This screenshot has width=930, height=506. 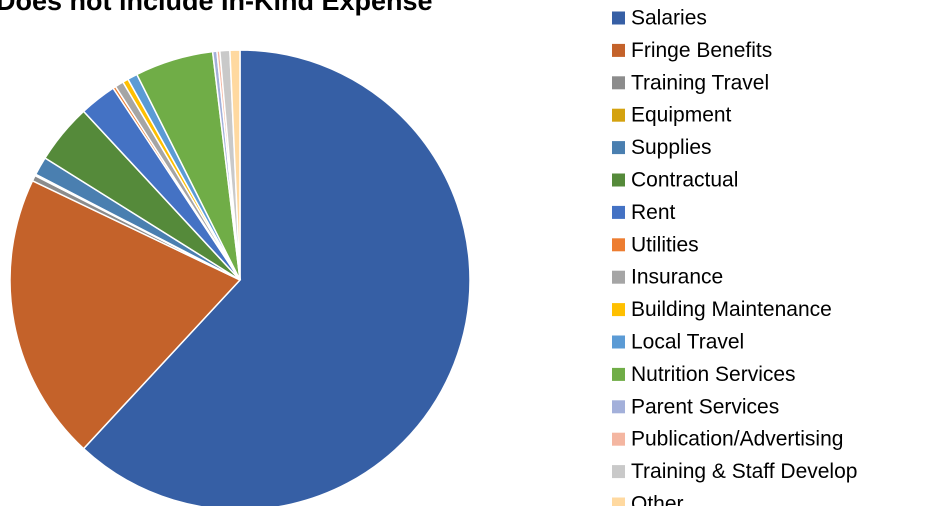 What do you see at coordinates (665, 244) in the screenshot?
I see `legend-label: Utilities` at bounding box center [665, 244].